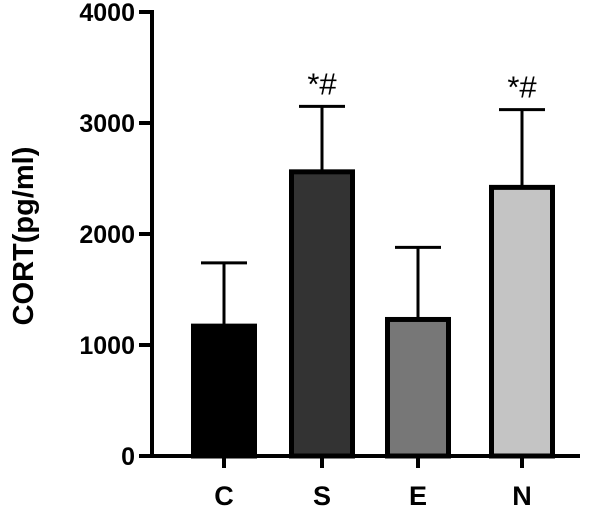 Image resolution: width=595 pixels, height=511 pixels. What do you see at coordinates (522, 87) in the screenshot?
I see `annotation-N: *#` at bounding box center [522, 87].